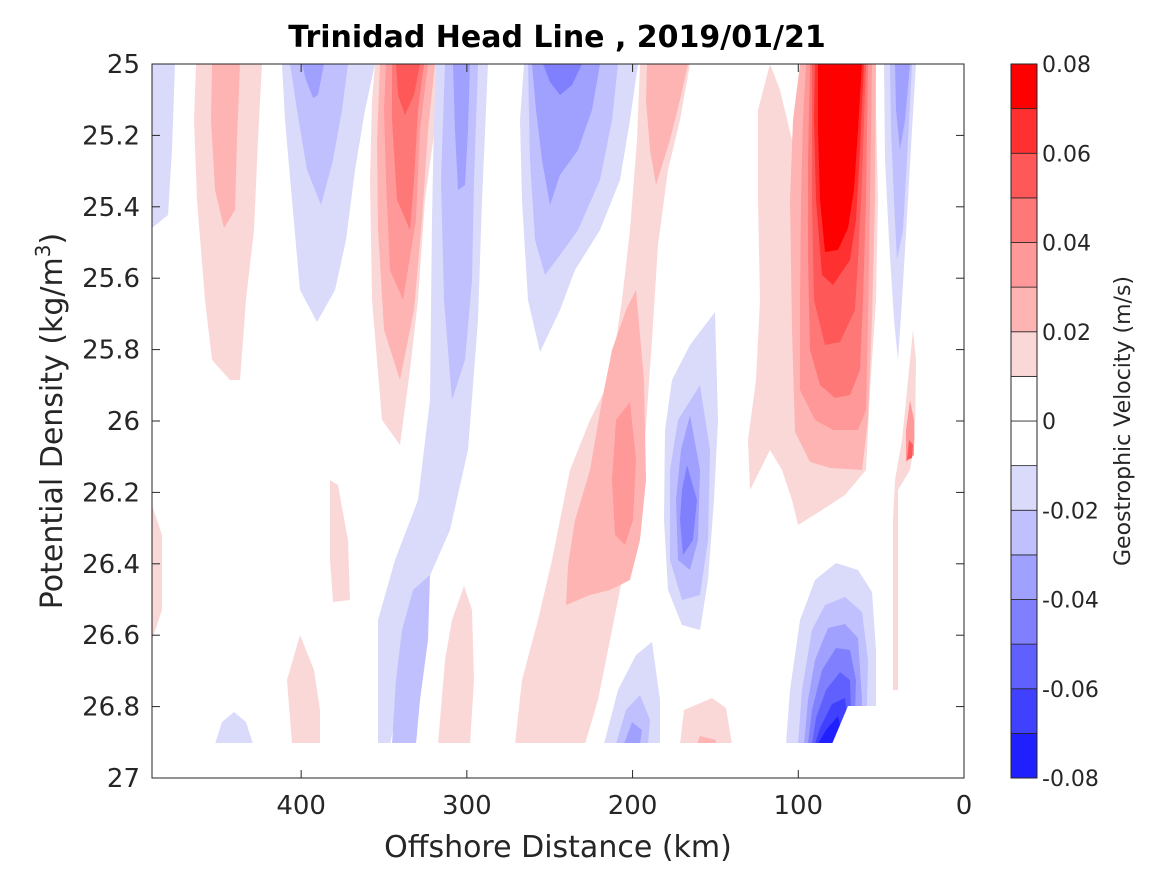 The image size is (1167, 875). Describe the element at coordinates (111, 493) in the screenshot. I see `y-tick-label: 26.2` at that location.